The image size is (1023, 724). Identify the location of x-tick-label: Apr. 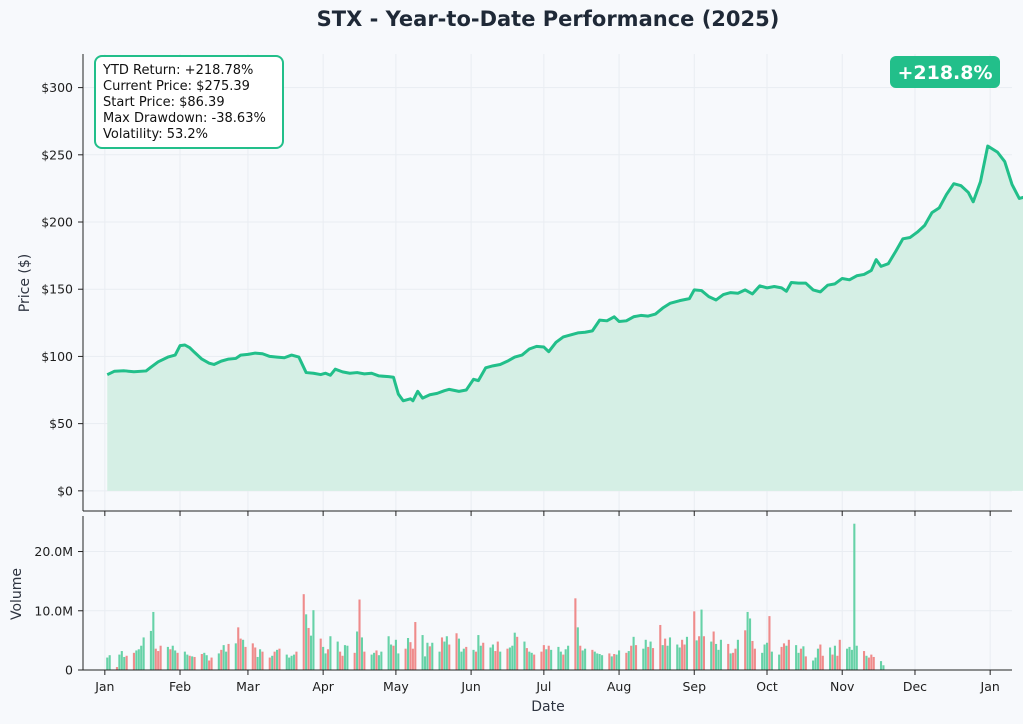
(323, 686).